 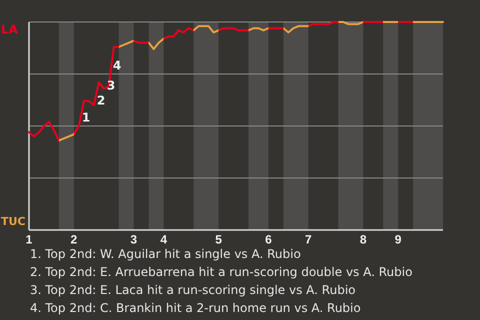 What do you see at coordinates (398, 239) in the screenshot?
I see `x-tick-label: 9` at bounding box center [398, 239].